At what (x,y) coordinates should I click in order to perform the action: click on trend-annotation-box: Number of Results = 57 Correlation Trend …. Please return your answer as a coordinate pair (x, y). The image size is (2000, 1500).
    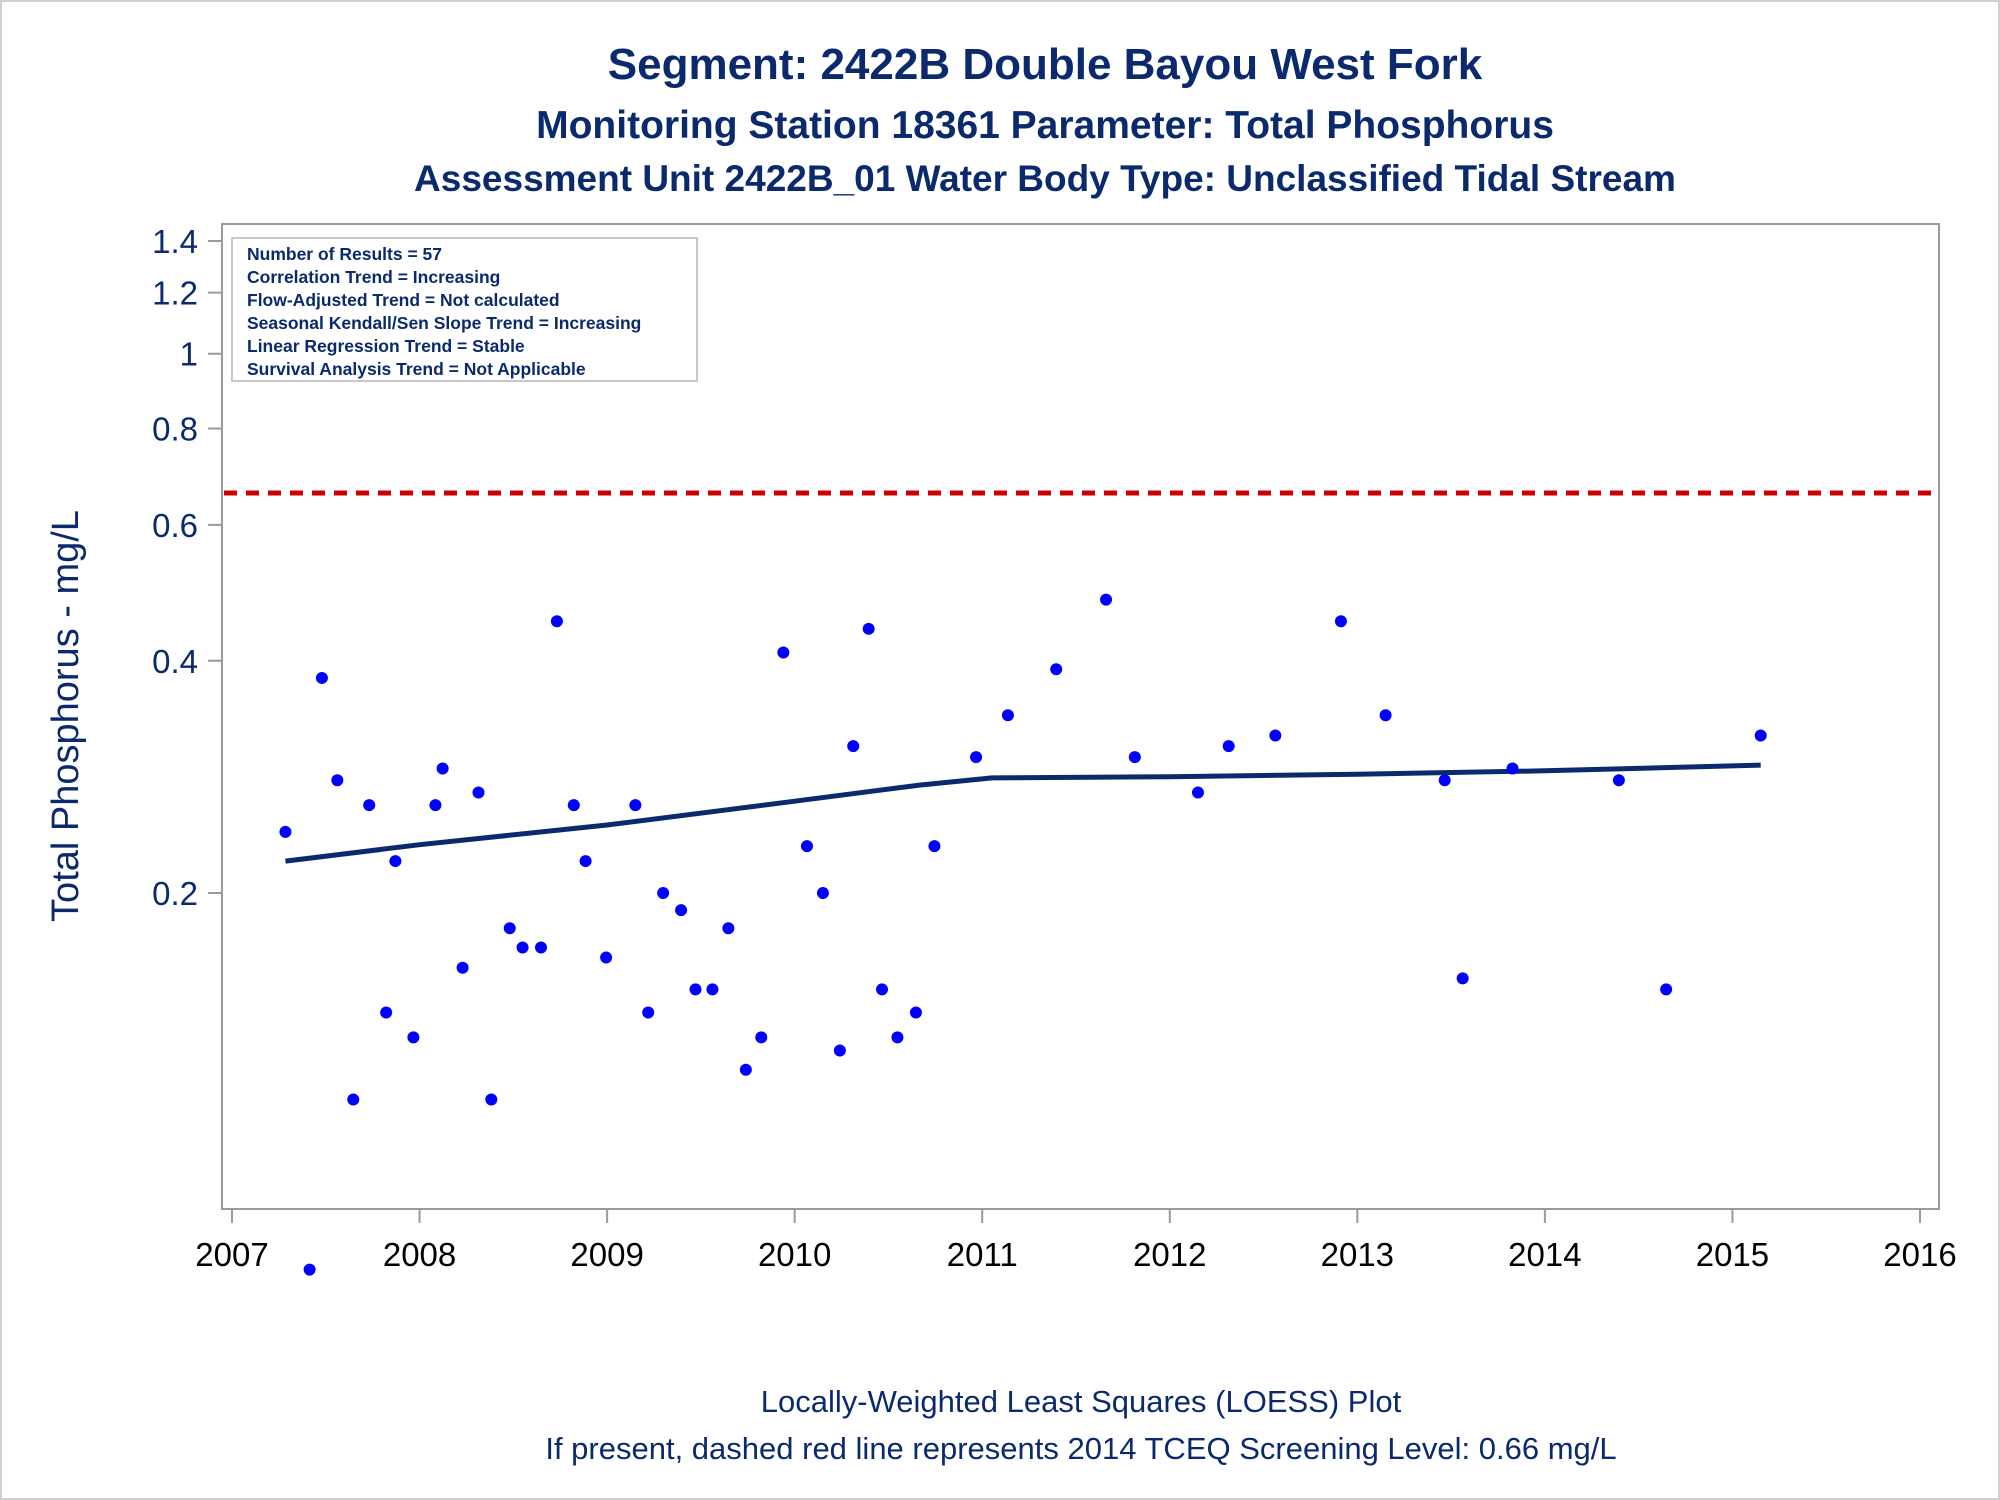
    Looking at the image, I should click on (464, 309).